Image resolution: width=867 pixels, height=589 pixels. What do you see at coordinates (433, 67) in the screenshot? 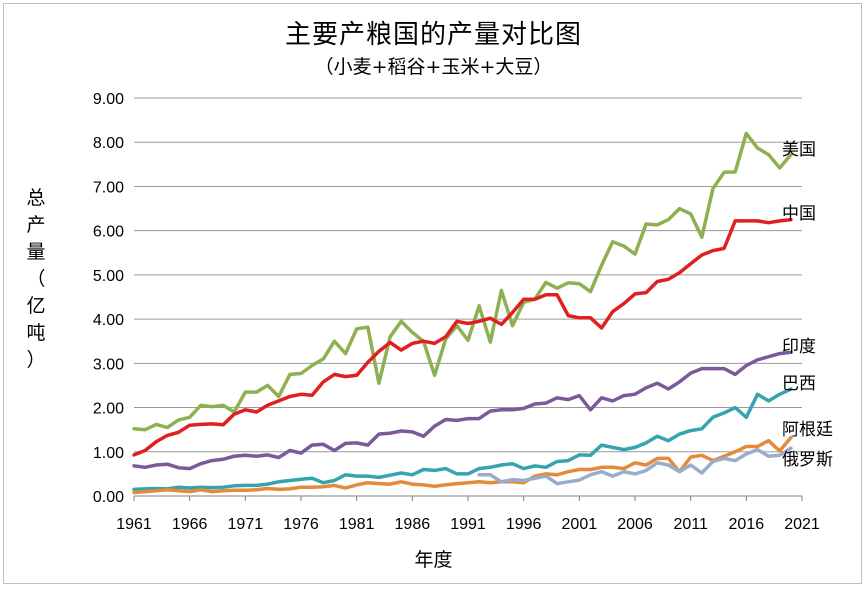
I see `chart-subtitle: （小麦+稻谷+玉米+大豆）` at bounding box center [433, 67].